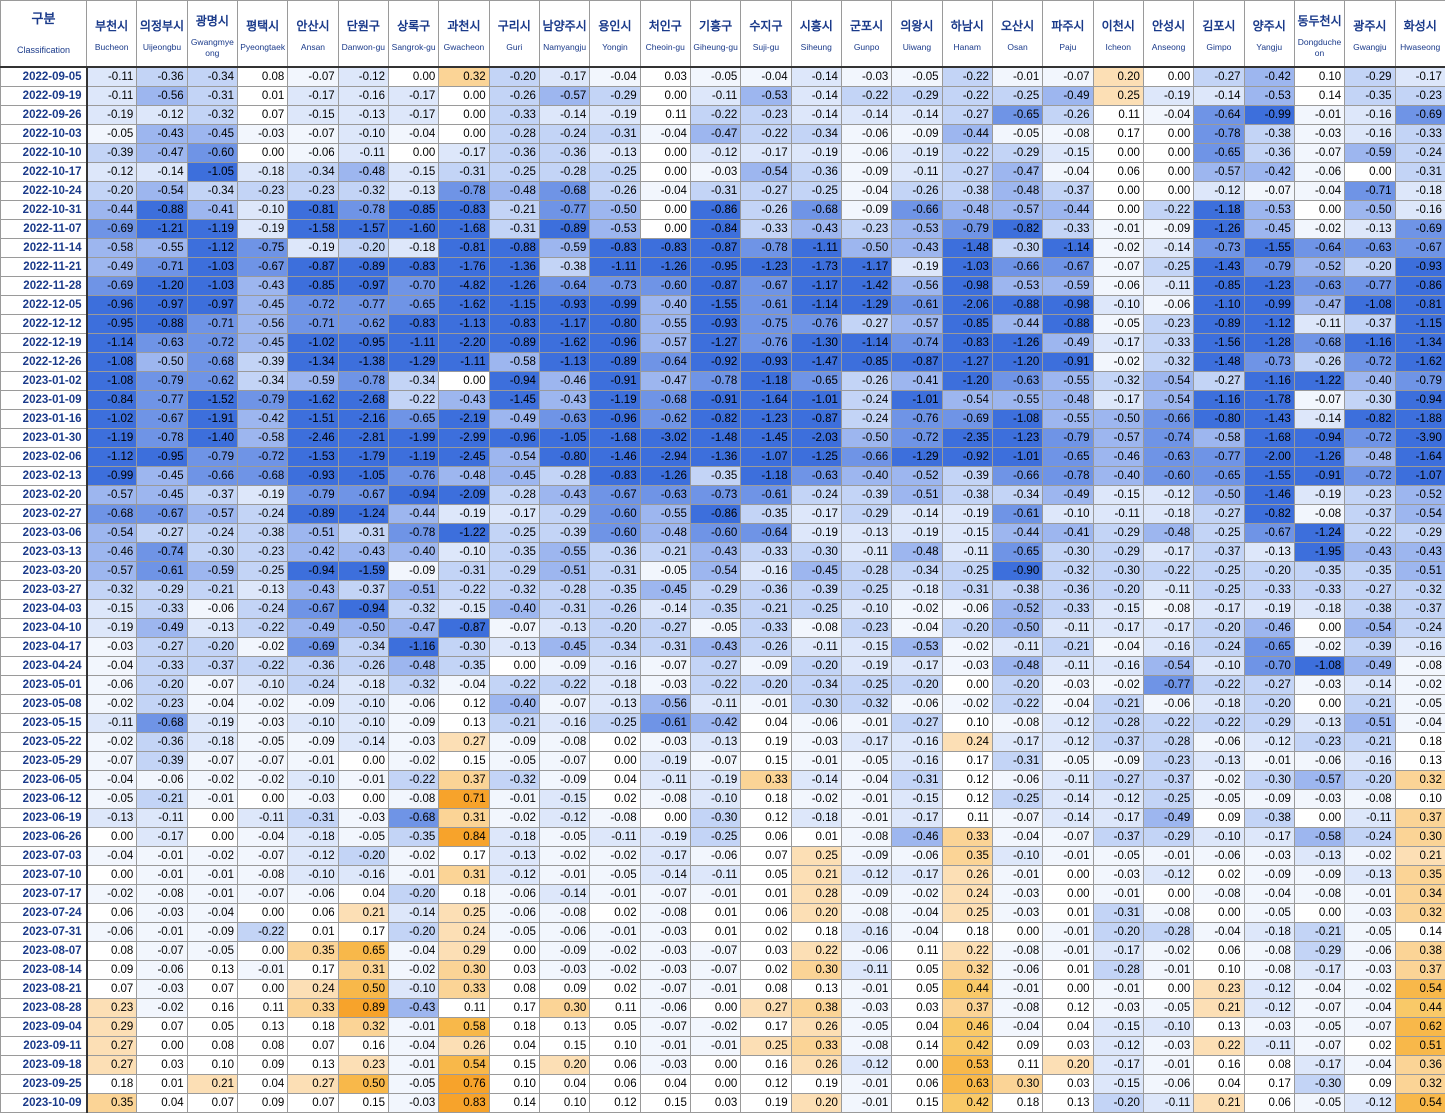 This screenshot has height=1114, width=1445. What do you see at coordinates (564, 210) in the screenshot?
I see `heatmap-cell: -0.77` at bounding box center [564, 210].